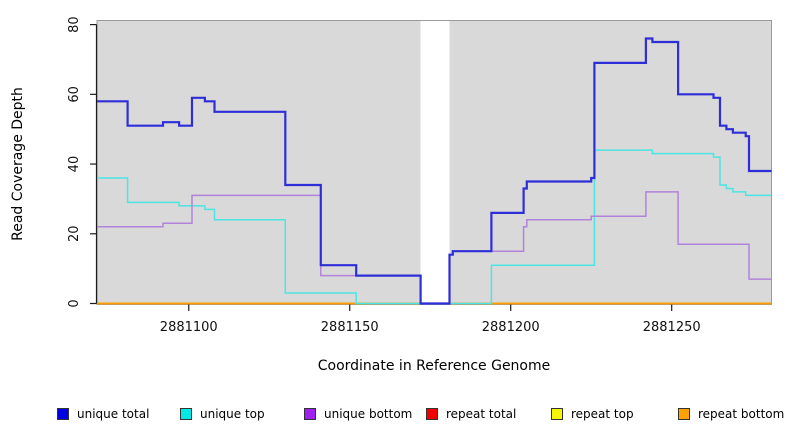 Image resolution: width=792 pixels, height=432 pixels. Describe the element at coordinates (741, 414) in the screenshot. I see `legend-label: repeat bottom` at that location.